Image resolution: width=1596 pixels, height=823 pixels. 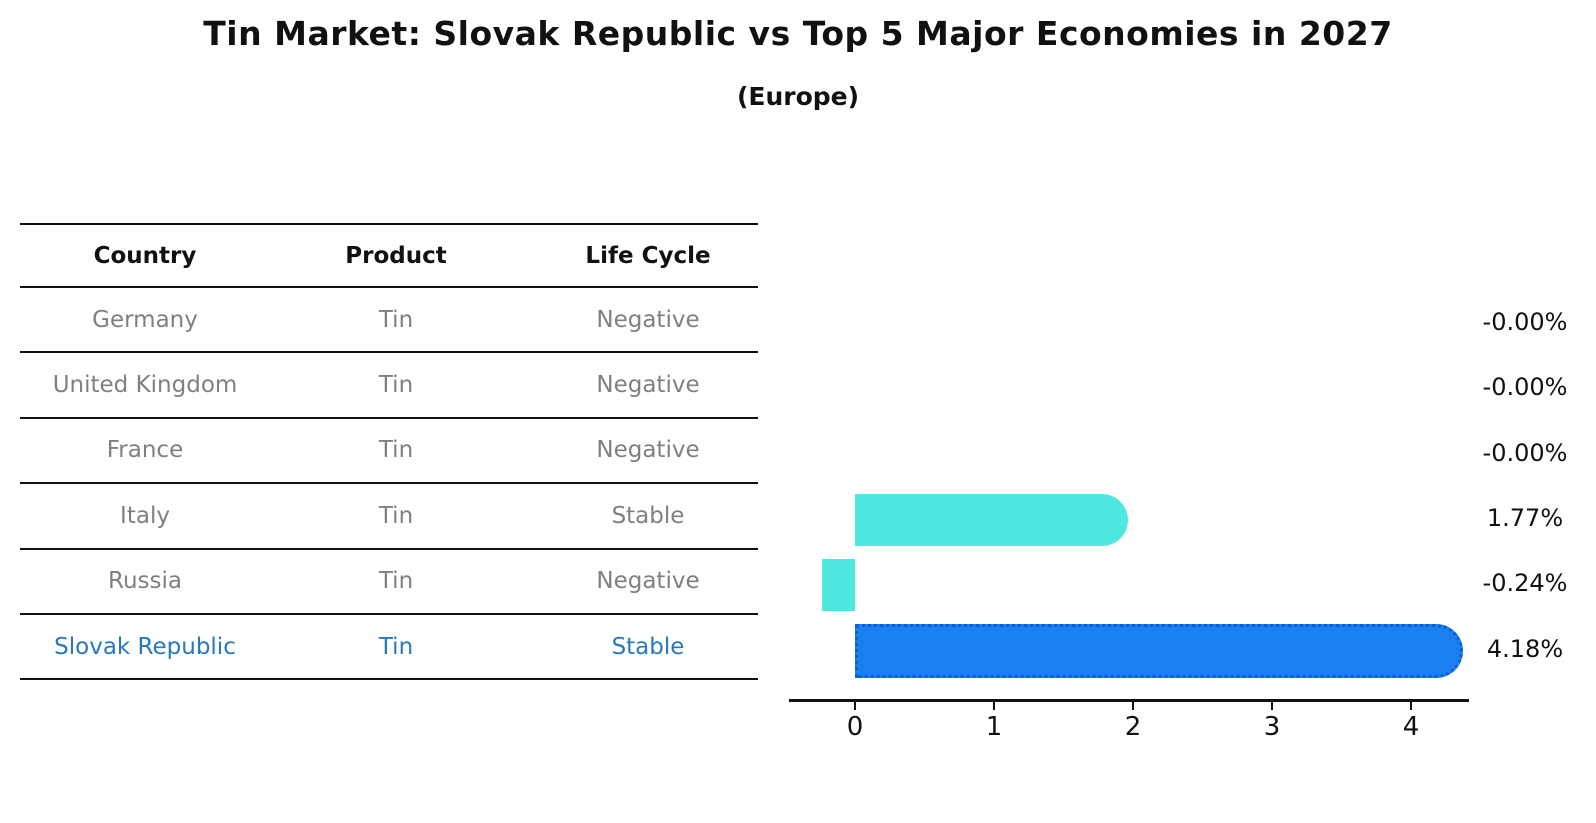 What do you see at coordinates (992, 519) in the screenshot?
I see `bar-italy` at bounding box center [992, 519].